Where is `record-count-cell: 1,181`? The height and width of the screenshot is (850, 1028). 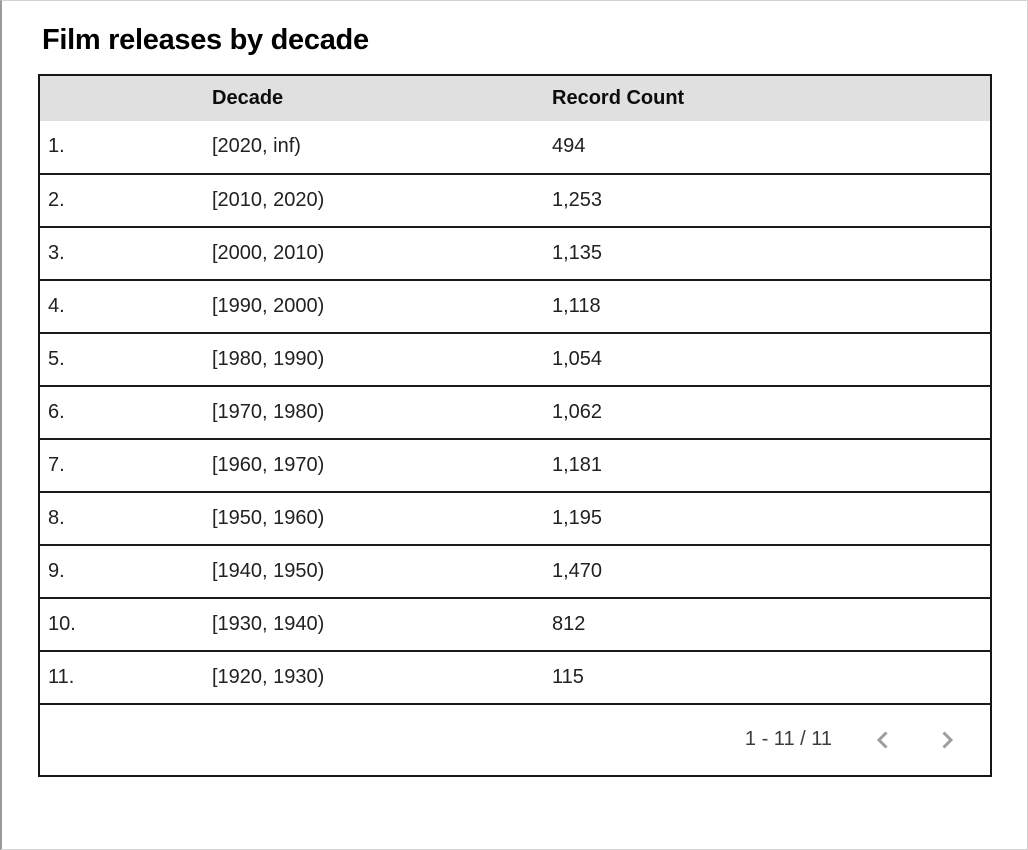 record-count-cell: 1,181 is located at coordinates (767, 464).